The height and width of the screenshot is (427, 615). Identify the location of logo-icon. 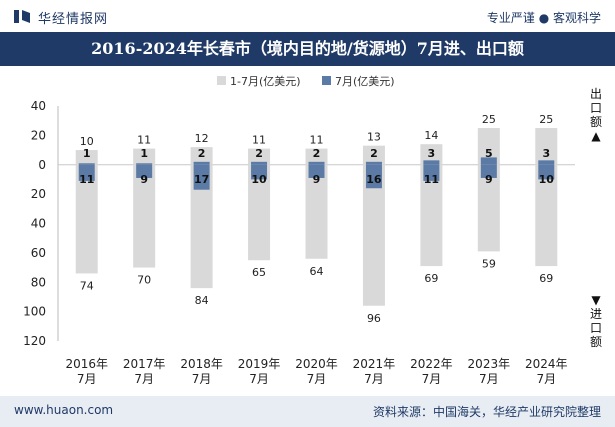
(22, 16).